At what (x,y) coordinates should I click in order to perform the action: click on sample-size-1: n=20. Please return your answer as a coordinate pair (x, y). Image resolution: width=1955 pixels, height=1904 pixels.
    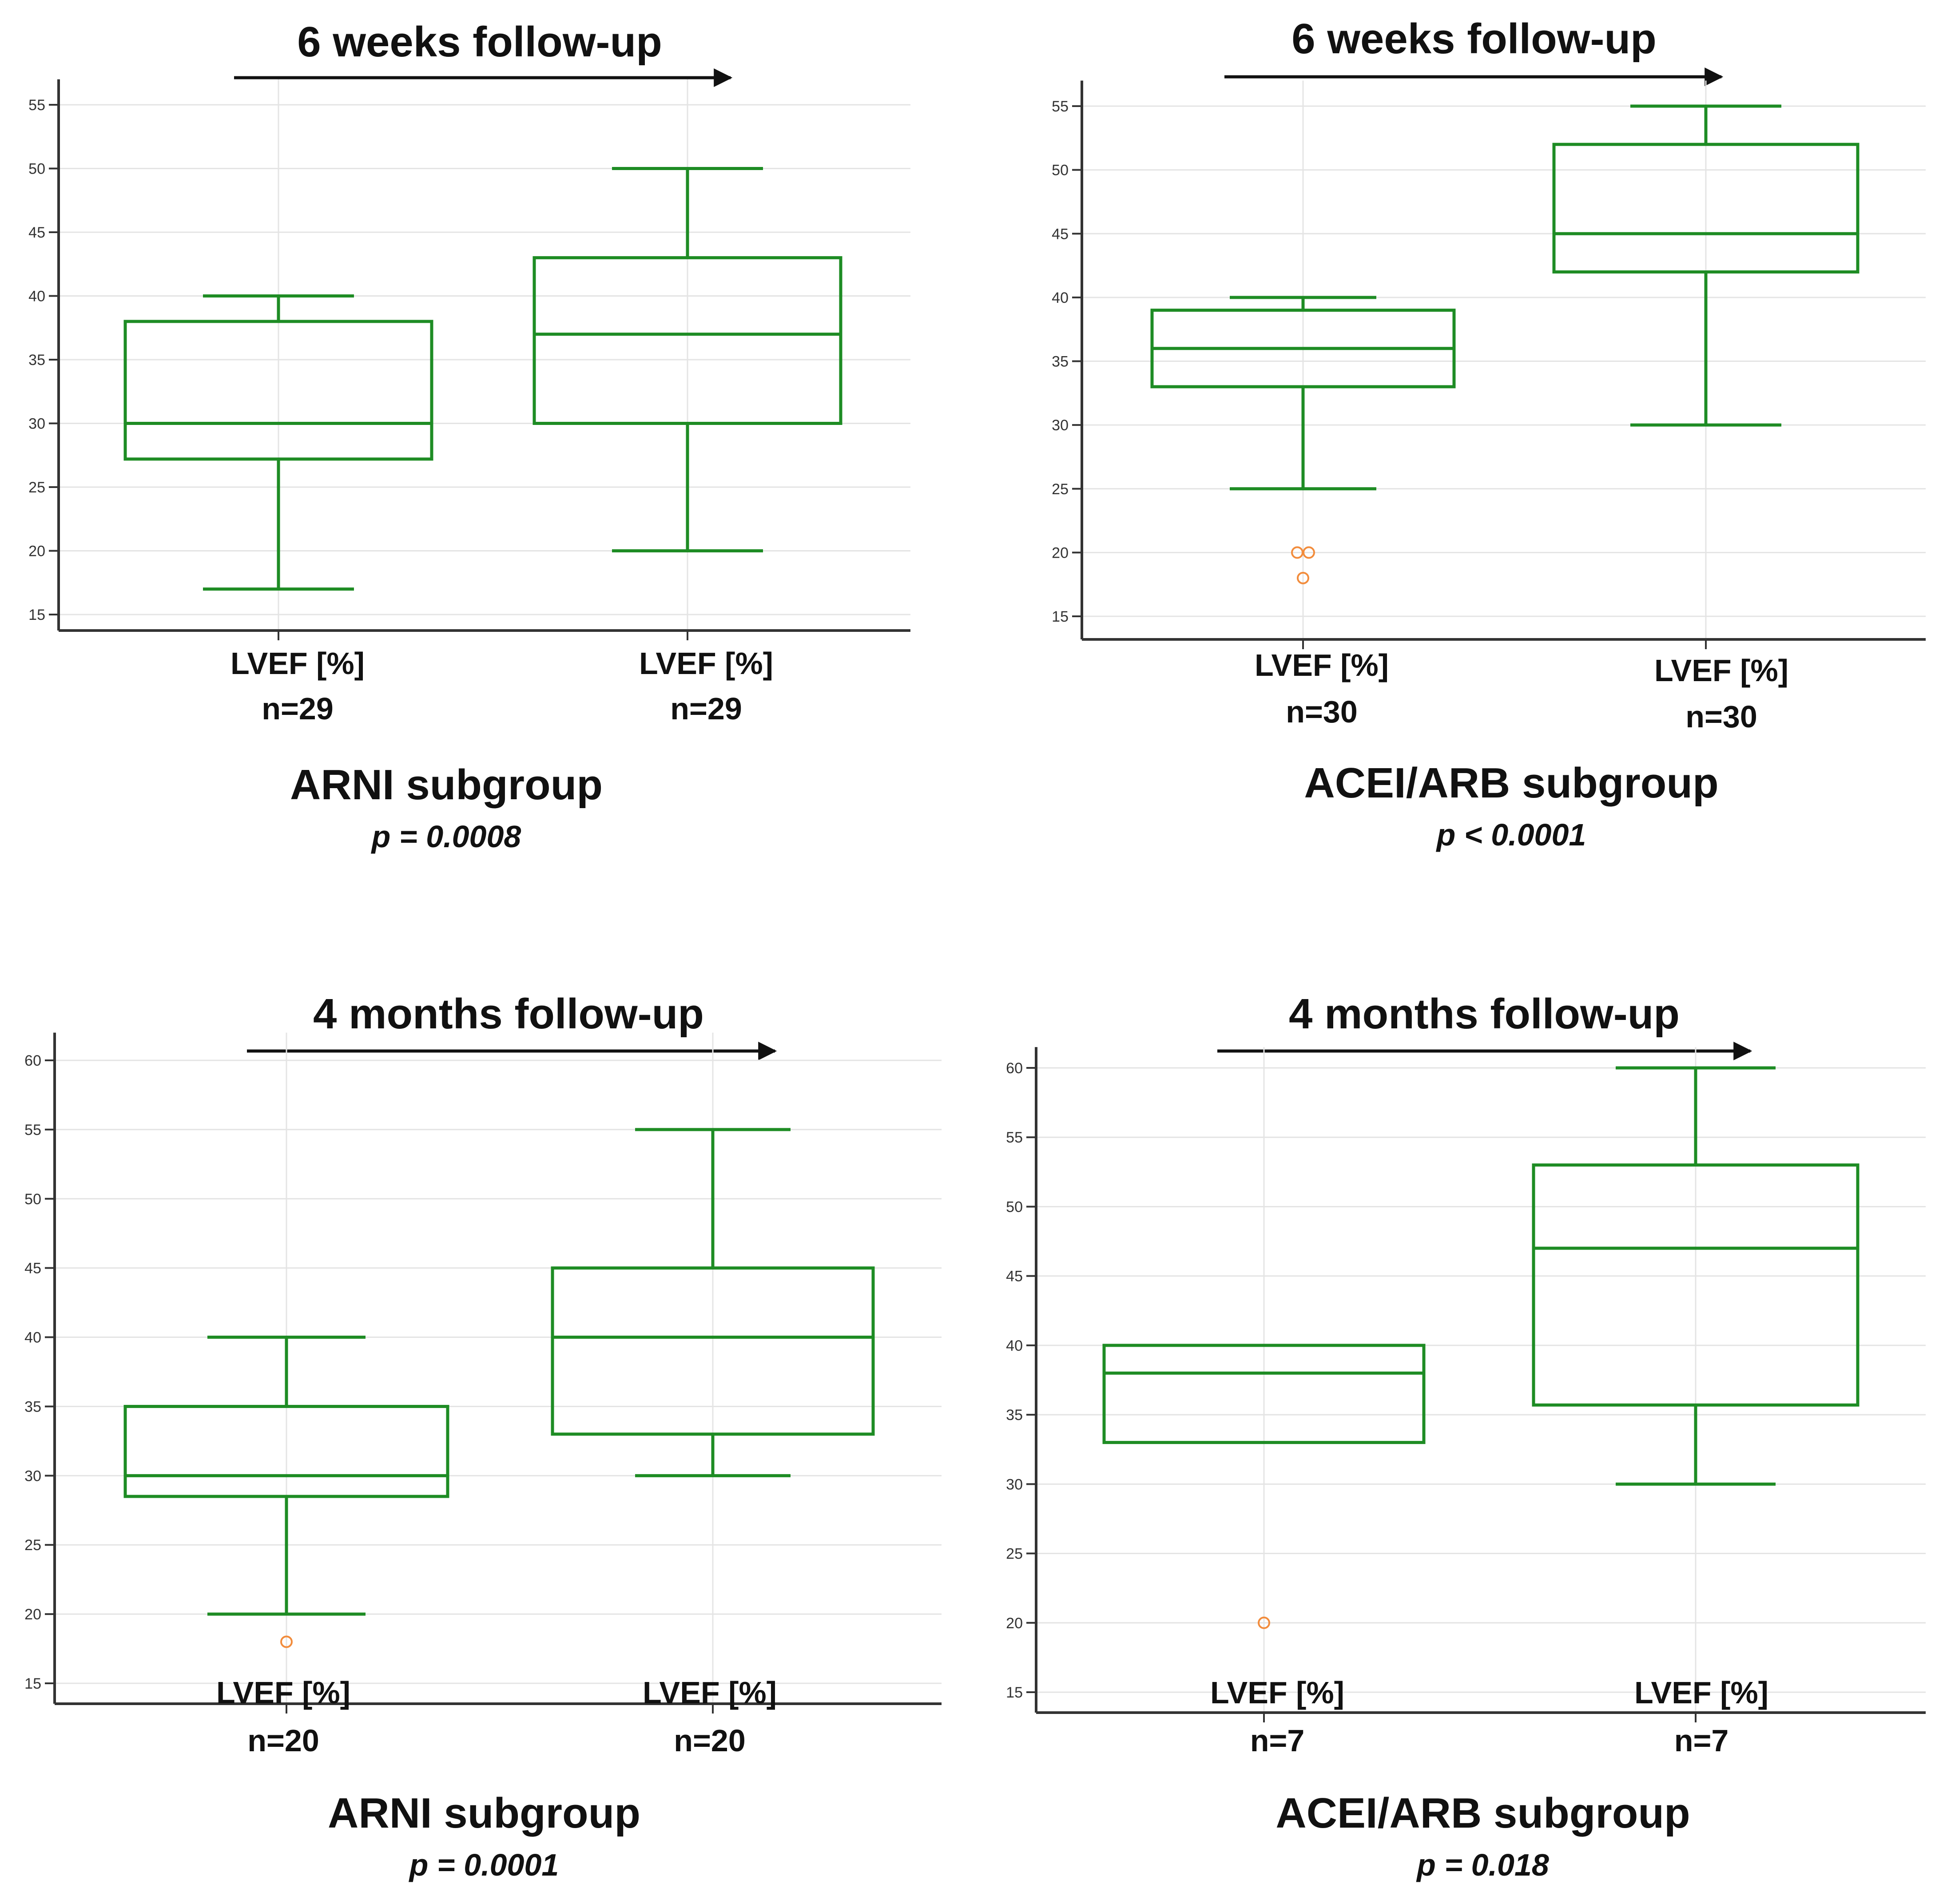
    Looking at the image, I should click on (283, 1740).